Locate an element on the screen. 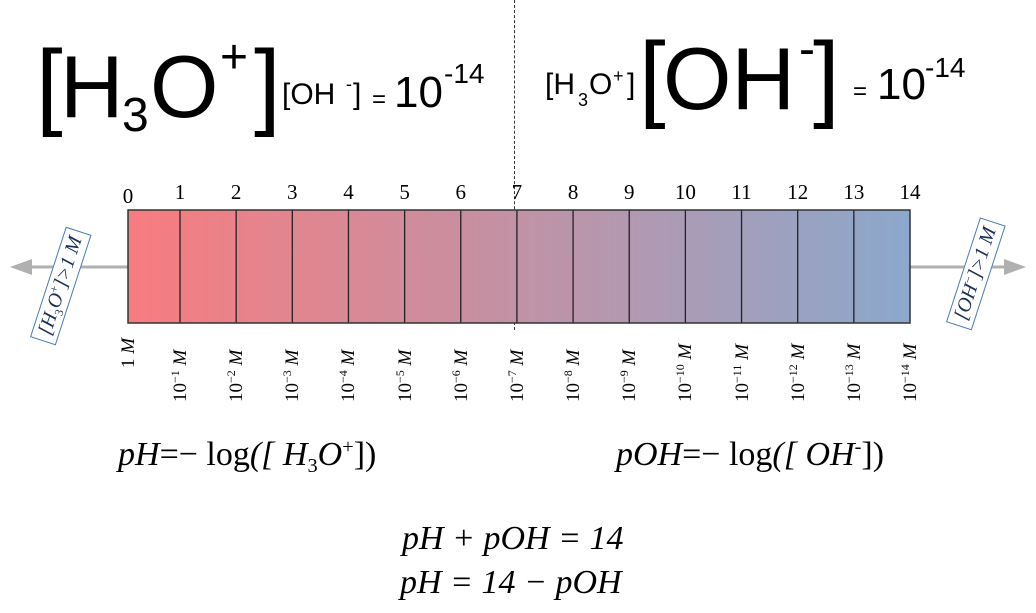 This screenshot has width=1036, height=613. right-big-oh: OH is located at coordinates (729, 78).